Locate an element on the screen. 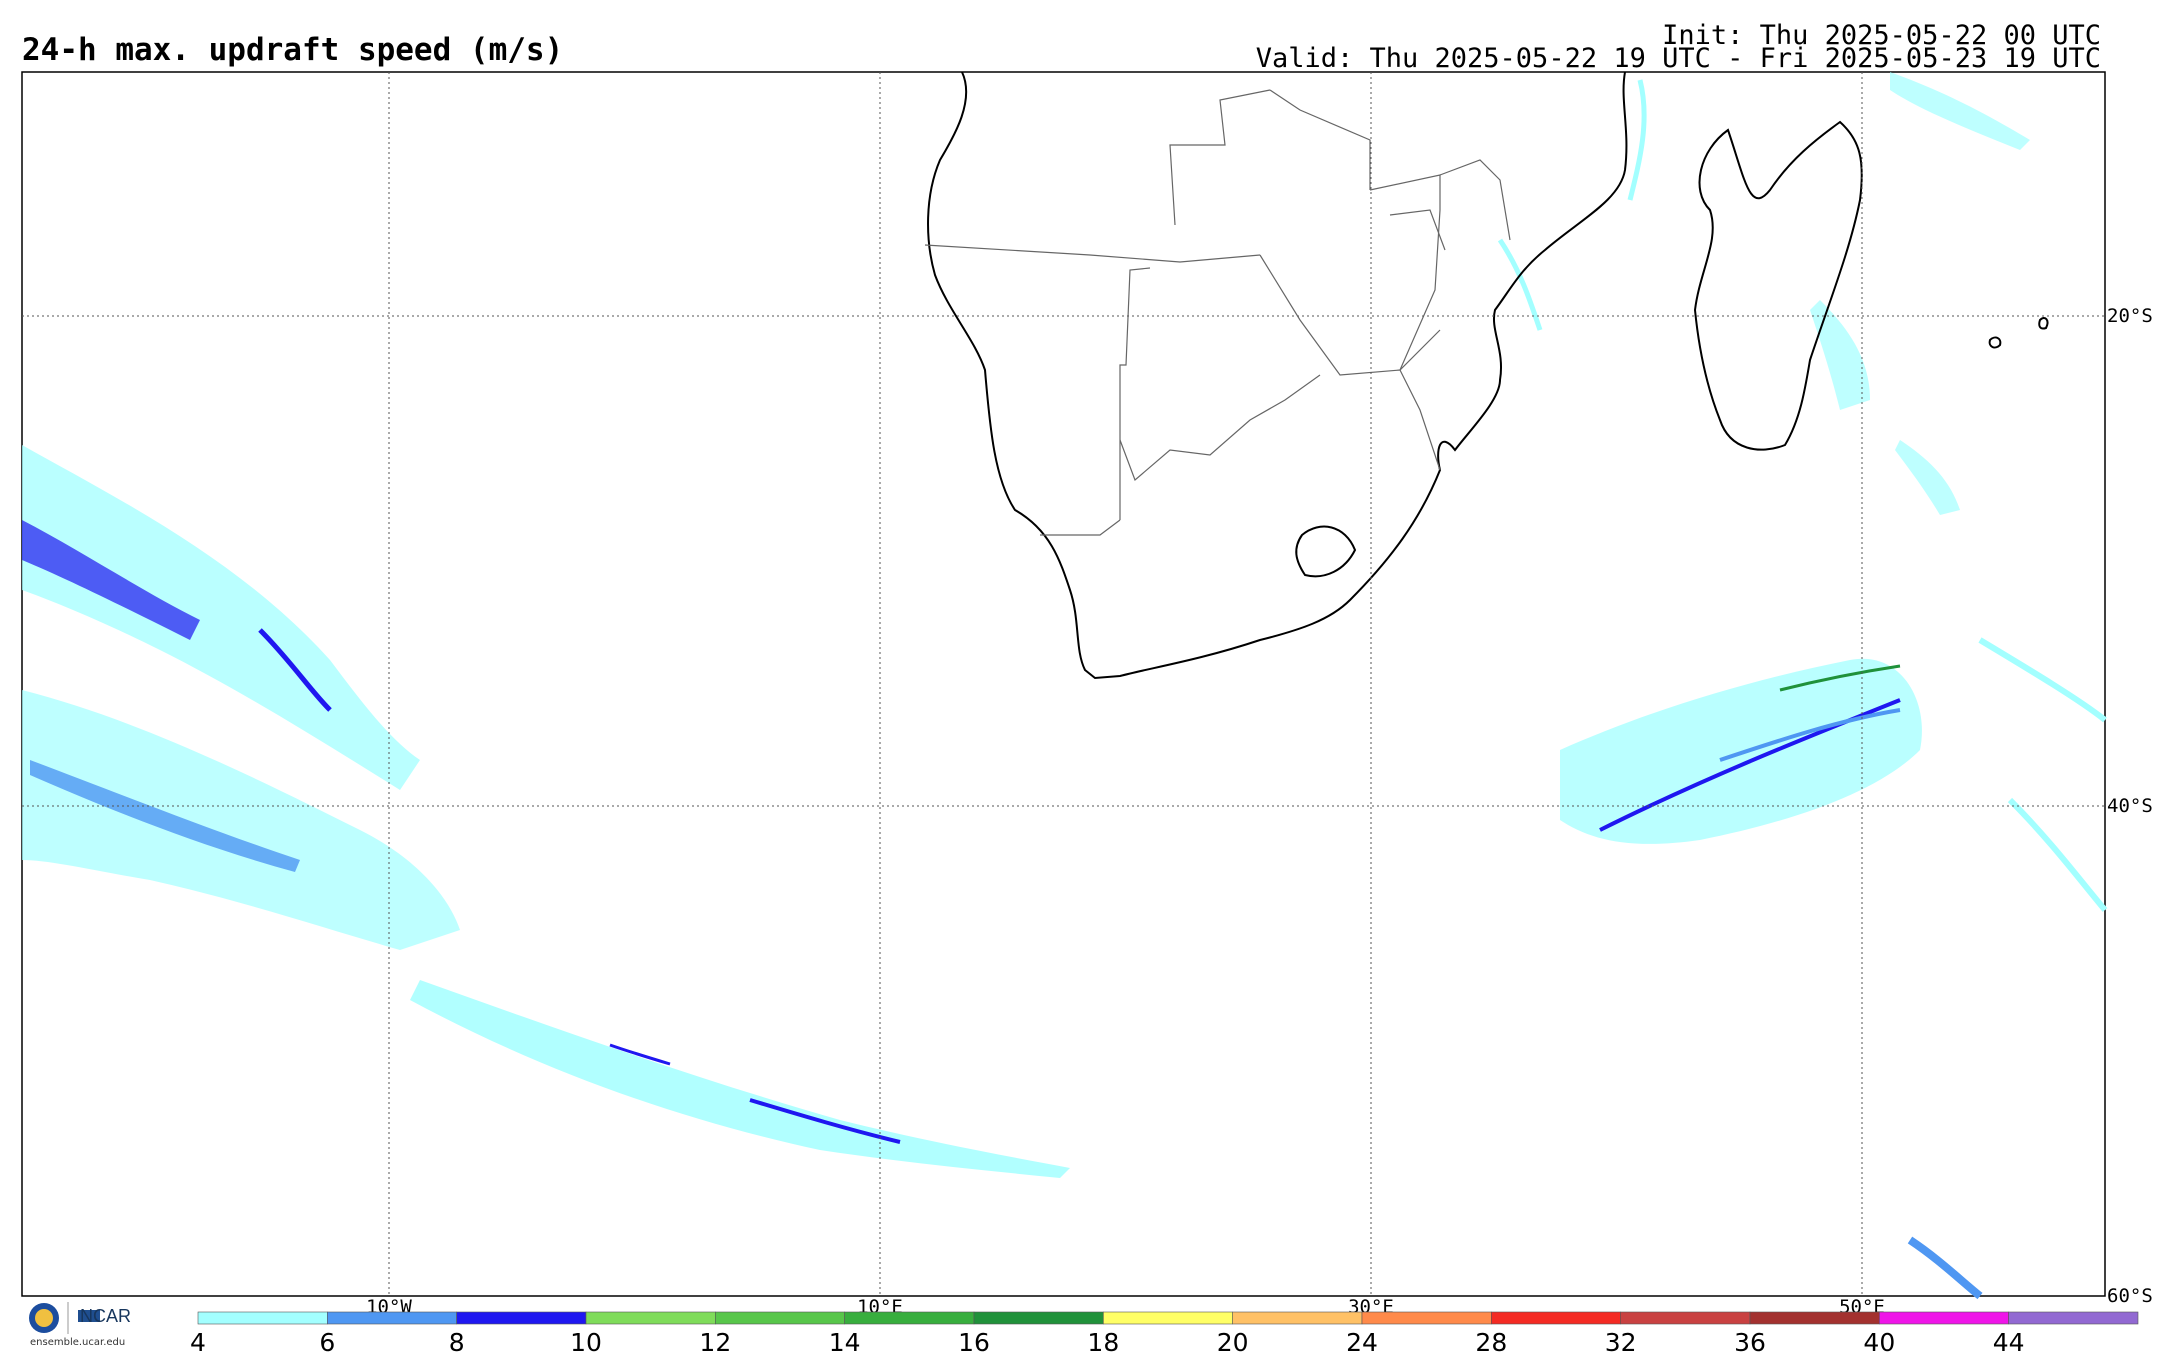 The image size is (2160, 1358). updraft-shading-west is located at coordinates (241, 697).